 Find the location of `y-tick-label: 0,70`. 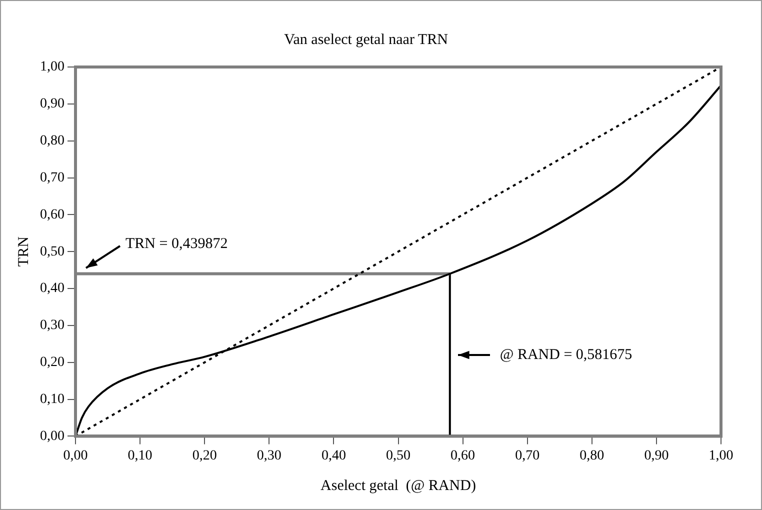

y-tick-label: 0,70 is located at coordinates (52, 178).